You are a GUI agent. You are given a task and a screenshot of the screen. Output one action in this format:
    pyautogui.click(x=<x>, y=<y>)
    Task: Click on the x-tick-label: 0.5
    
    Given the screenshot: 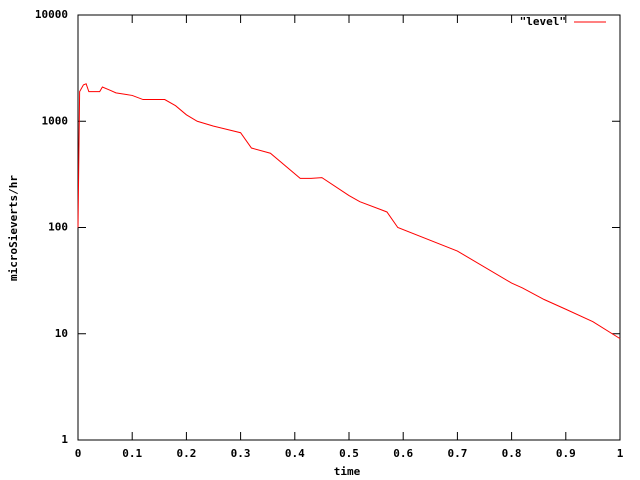 What is the action you would take?
    pyautogui.click(x=349, y=453)
    